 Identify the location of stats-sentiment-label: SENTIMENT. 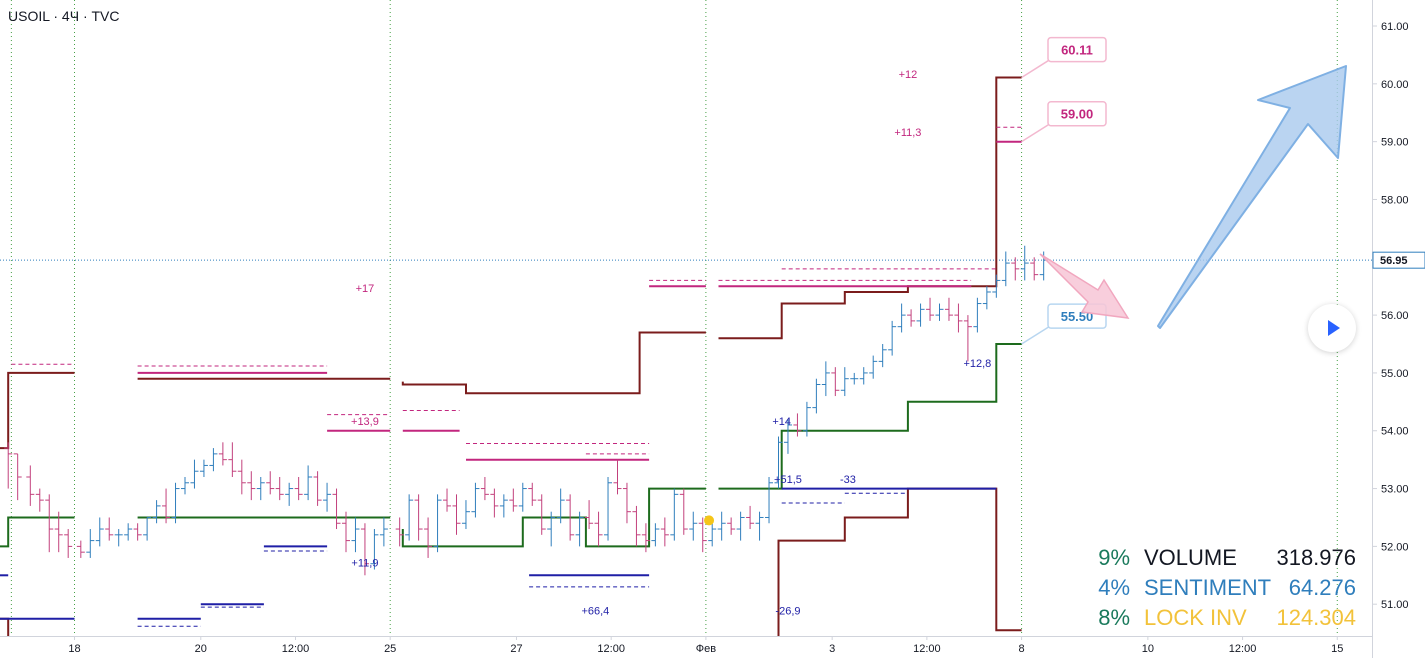
(1208, 587).